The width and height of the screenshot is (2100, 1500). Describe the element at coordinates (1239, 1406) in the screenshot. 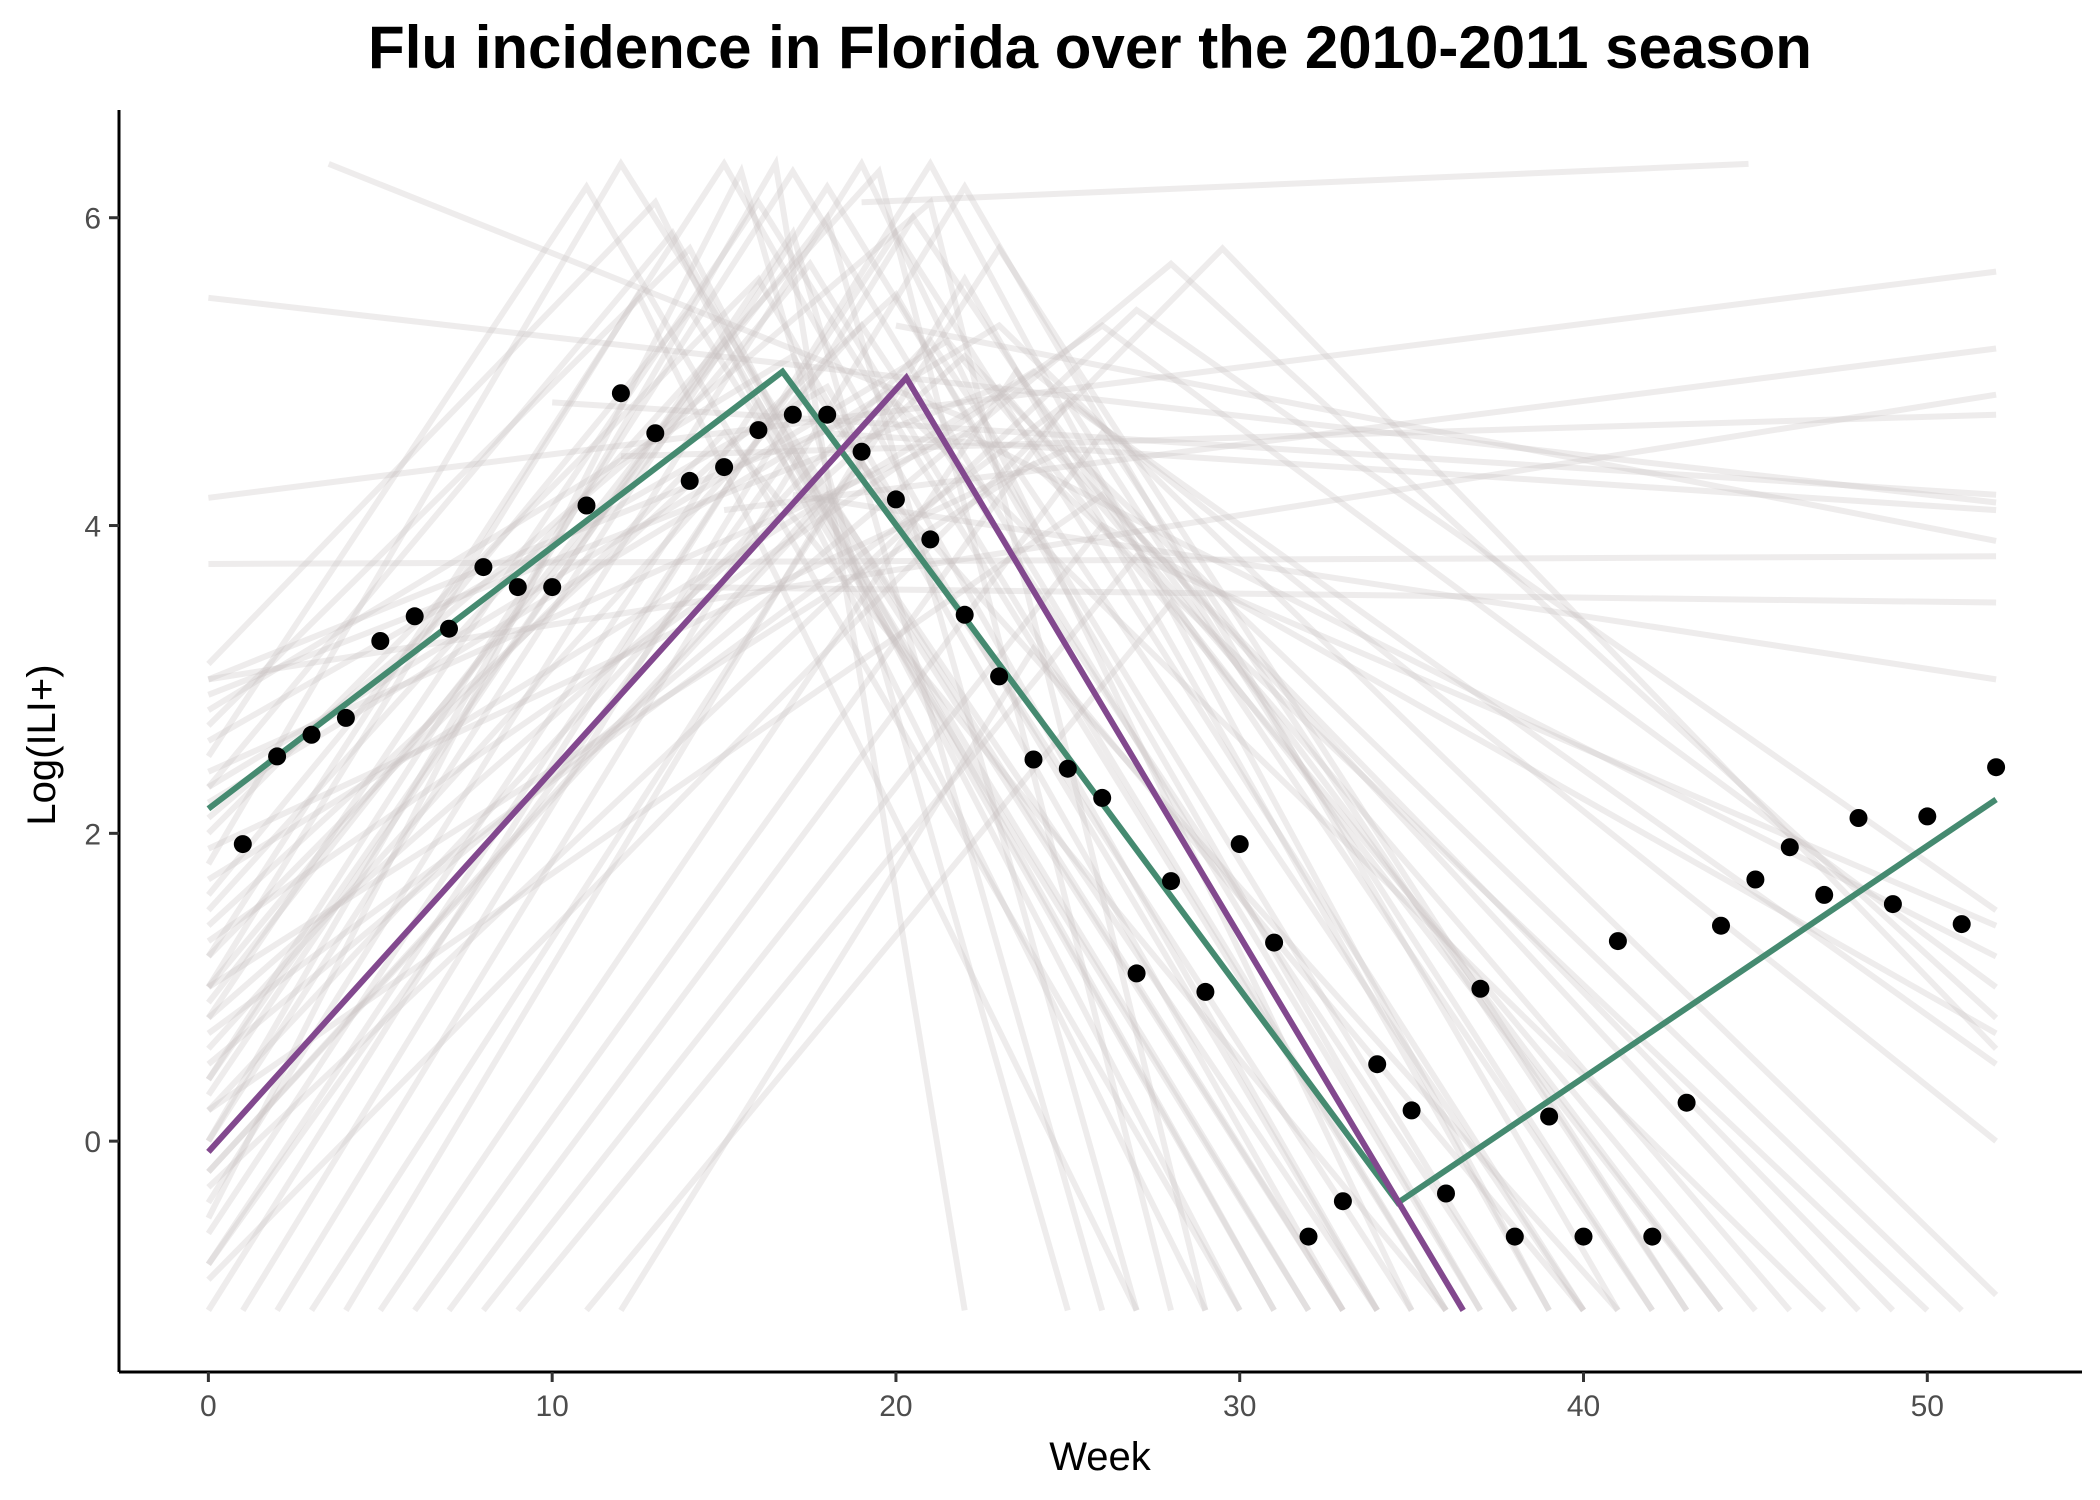

I see `x-tick-label: 30` at that location.